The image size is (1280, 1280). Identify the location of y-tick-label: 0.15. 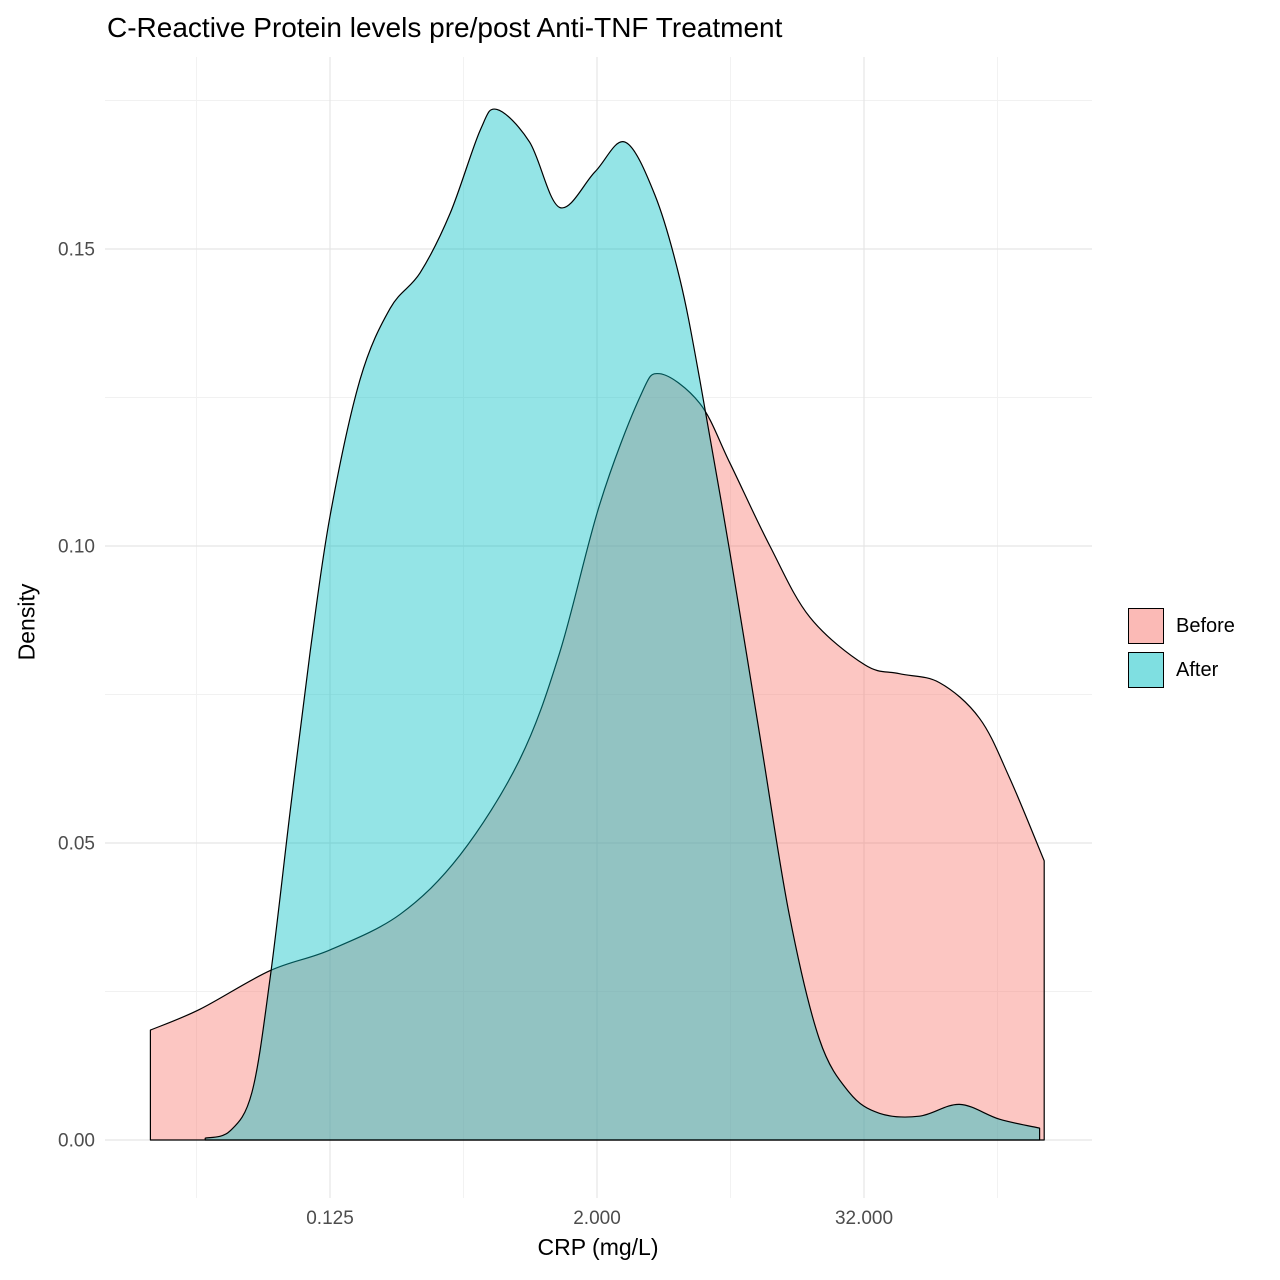
(76, 250).